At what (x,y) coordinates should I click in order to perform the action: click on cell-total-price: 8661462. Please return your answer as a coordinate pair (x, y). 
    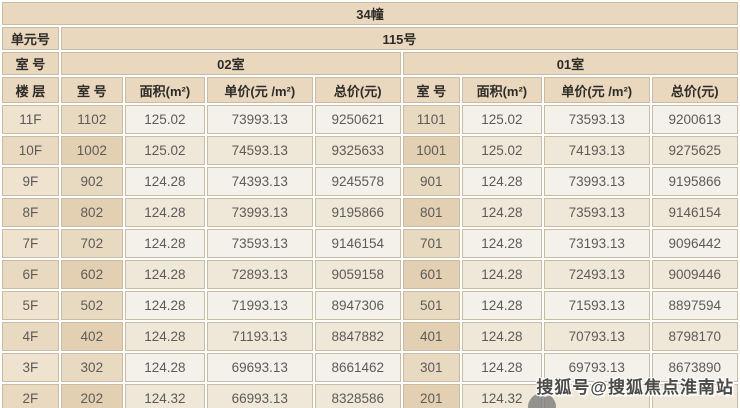
    Looking at the image, I should click on (357, 367).